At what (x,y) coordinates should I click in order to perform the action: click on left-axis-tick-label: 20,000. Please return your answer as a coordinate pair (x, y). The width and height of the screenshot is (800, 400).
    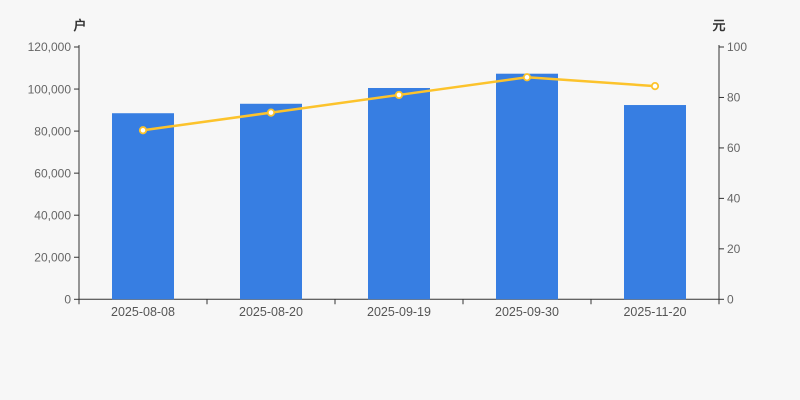
    Looking at the image, I should click on (52, 257).